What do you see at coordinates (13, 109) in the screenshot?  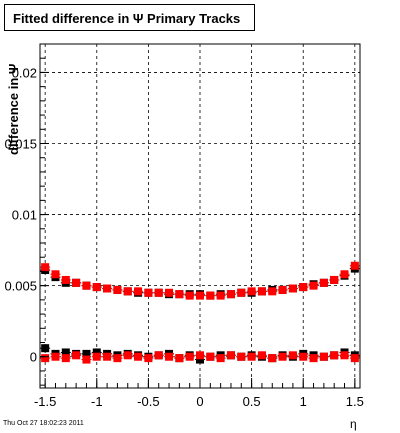 I see `y-axis-label: difference in Ψ` at bounding box center [13, 109].